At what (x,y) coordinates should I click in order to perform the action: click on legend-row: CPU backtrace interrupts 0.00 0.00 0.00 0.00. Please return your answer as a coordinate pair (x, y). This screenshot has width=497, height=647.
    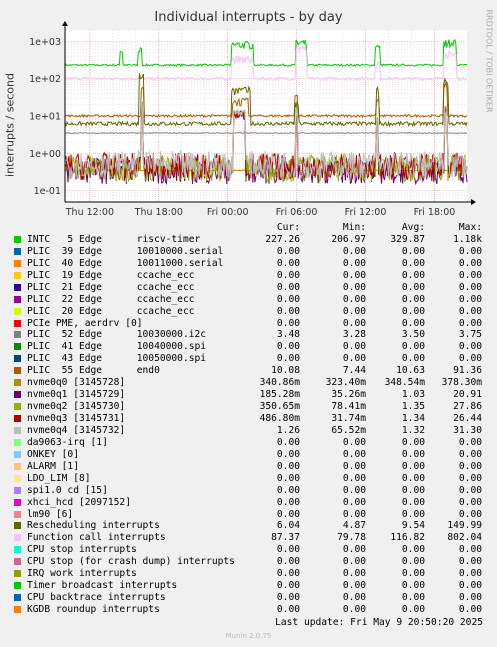
    Looking at the image, I should click on (252, 598).